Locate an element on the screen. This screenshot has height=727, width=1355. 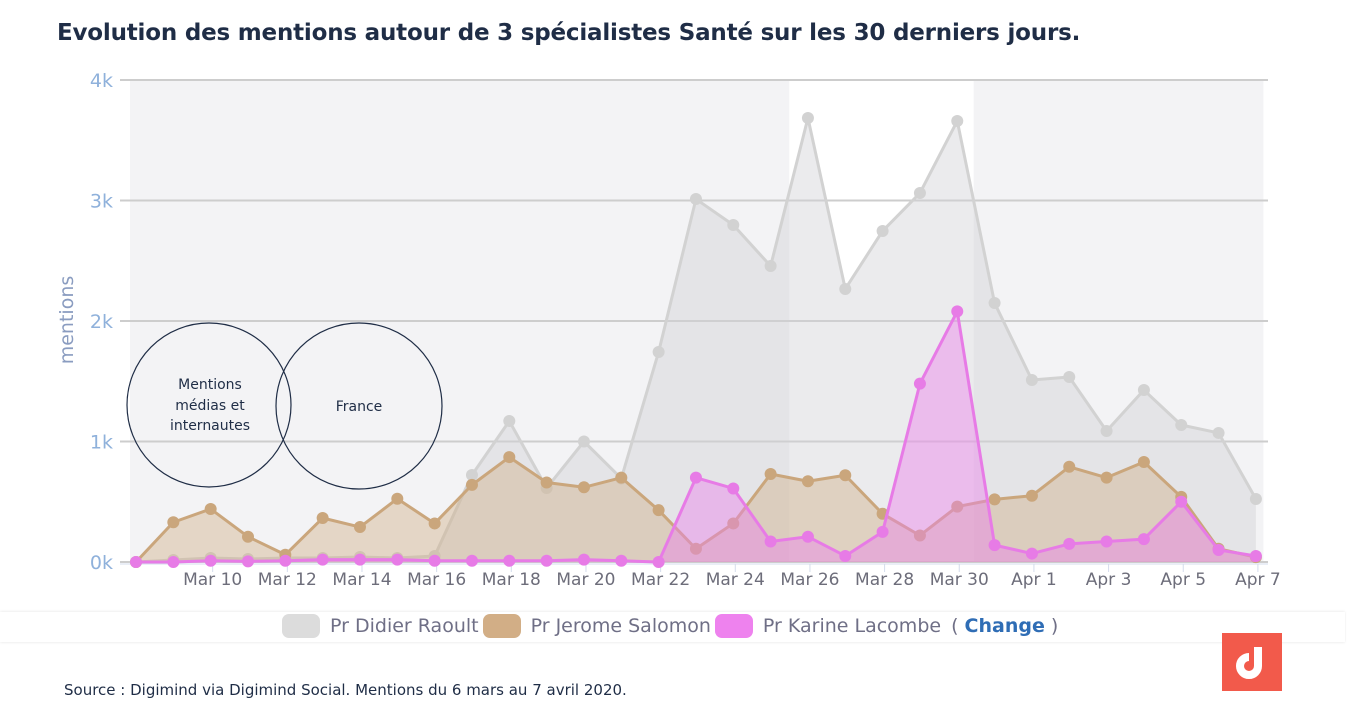
legend-item-salomon: Pr Jerome Salomon is located at coordinates (596, 626).